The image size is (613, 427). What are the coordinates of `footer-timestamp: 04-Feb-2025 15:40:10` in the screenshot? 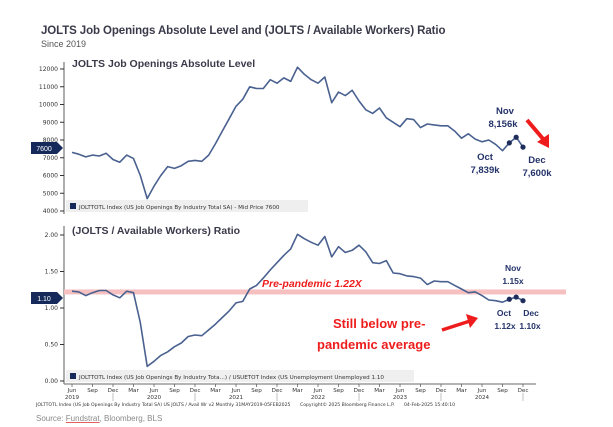 It's located at (430, 405).